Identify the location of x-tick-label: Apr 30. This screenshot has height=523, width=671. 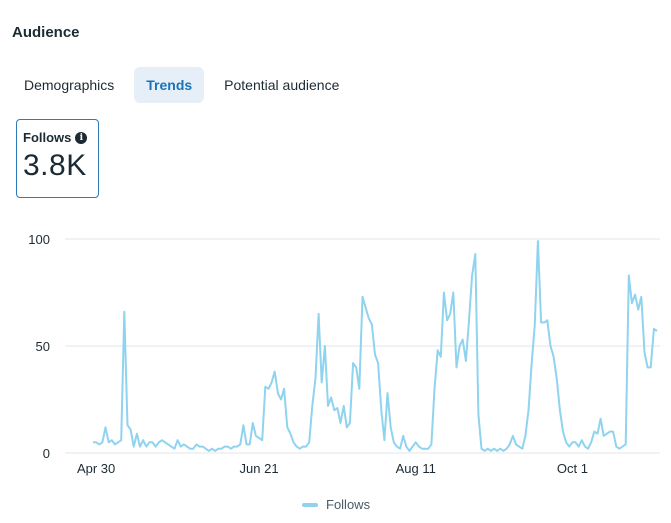
(96, 468).